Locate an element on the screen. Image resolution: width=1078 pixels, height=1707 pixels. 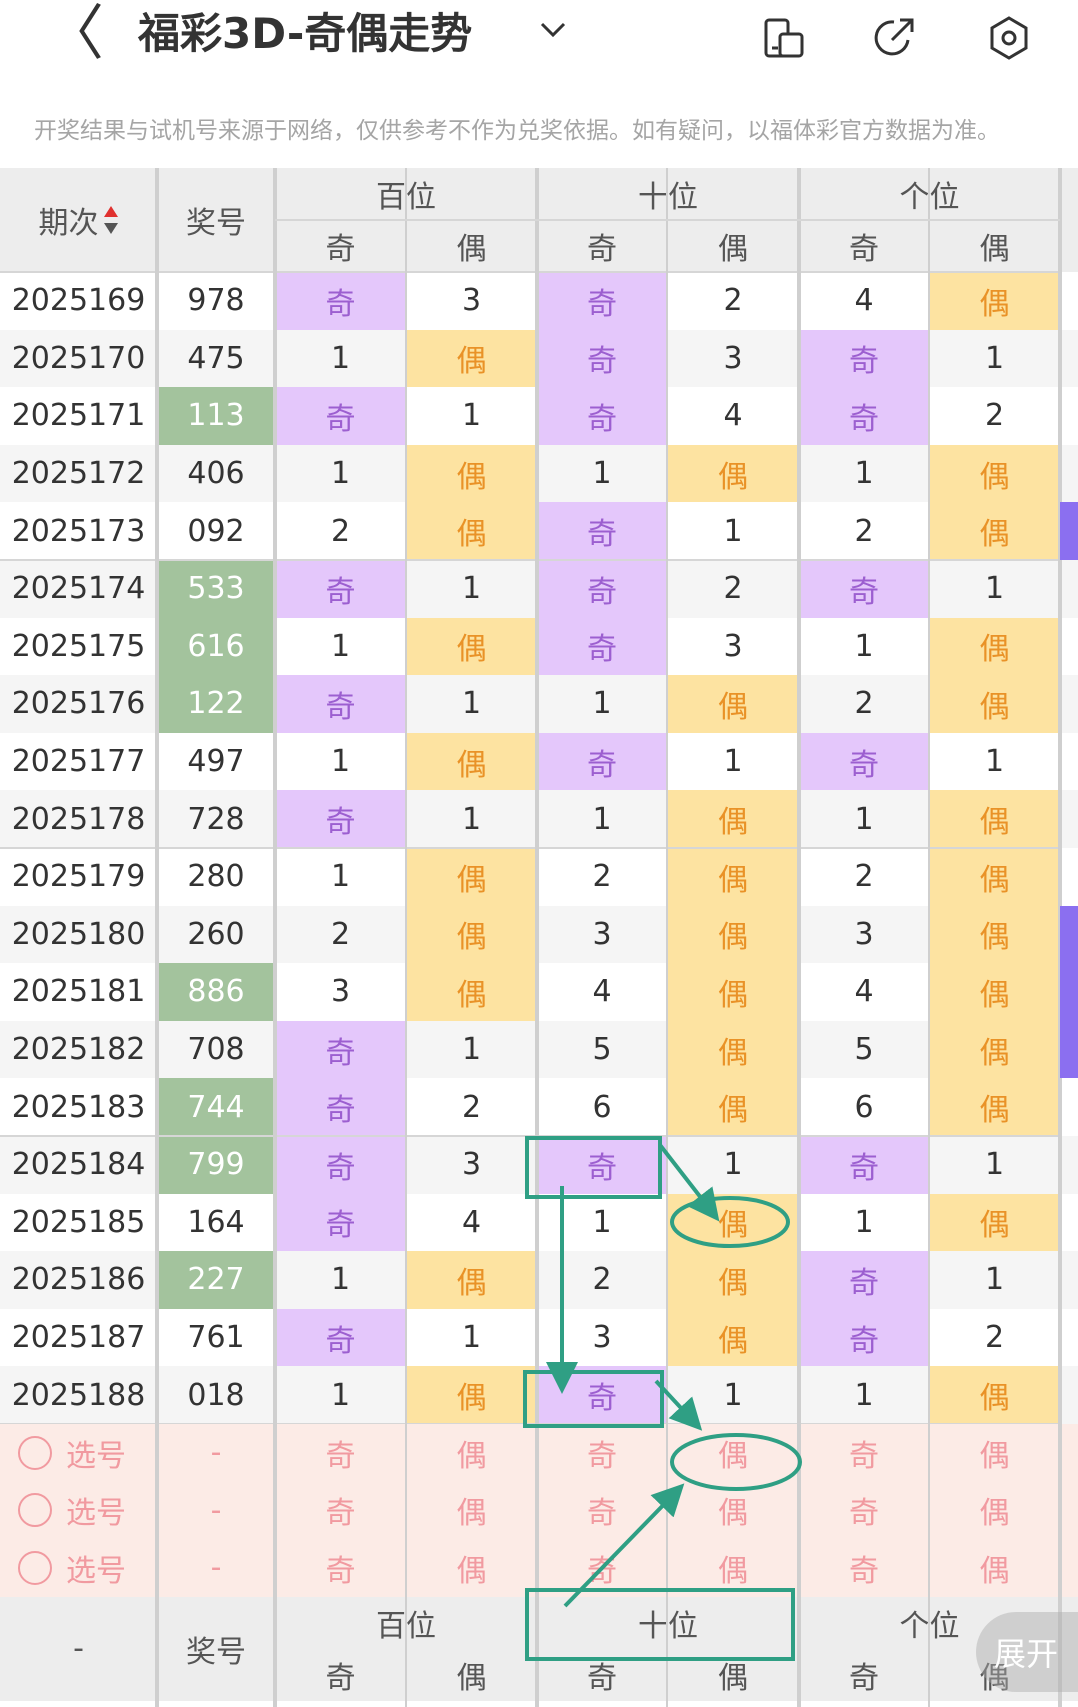
select-label: 选号 is located at coordinates (96, 1571).